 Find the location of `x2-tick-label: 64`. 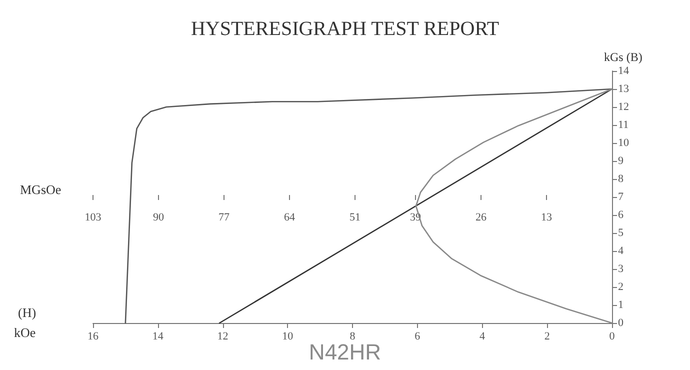

x2-tick-label: 64 is located at coordinates (290, 218).